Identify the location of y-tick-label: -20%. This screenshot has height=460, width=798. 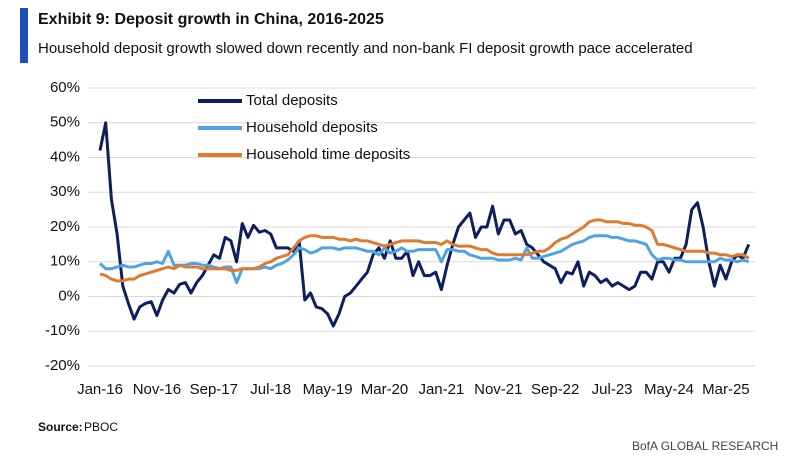
(62, 365).